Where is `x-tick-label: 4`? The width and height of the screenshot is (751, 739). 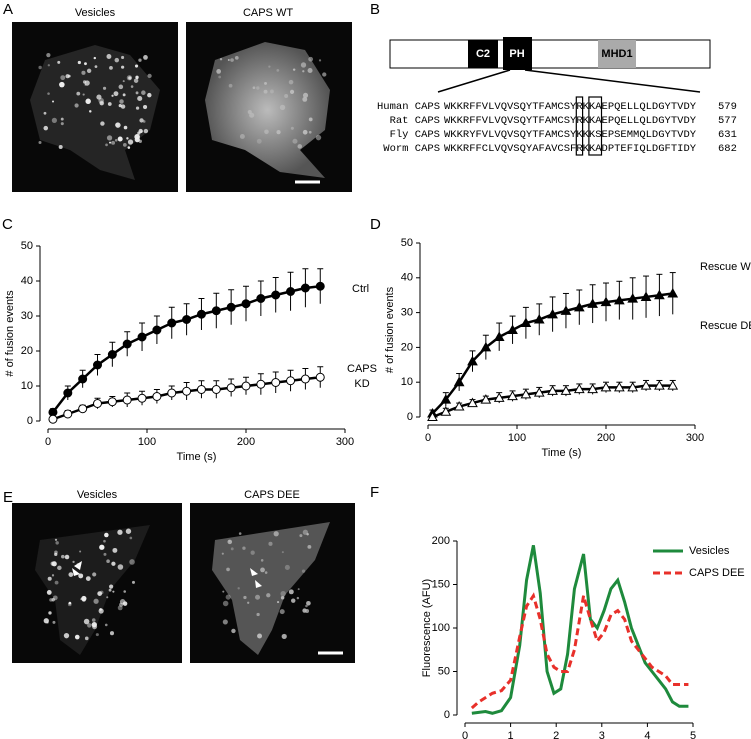
x-tick-label: 4 is located at coordinates (647, 734).